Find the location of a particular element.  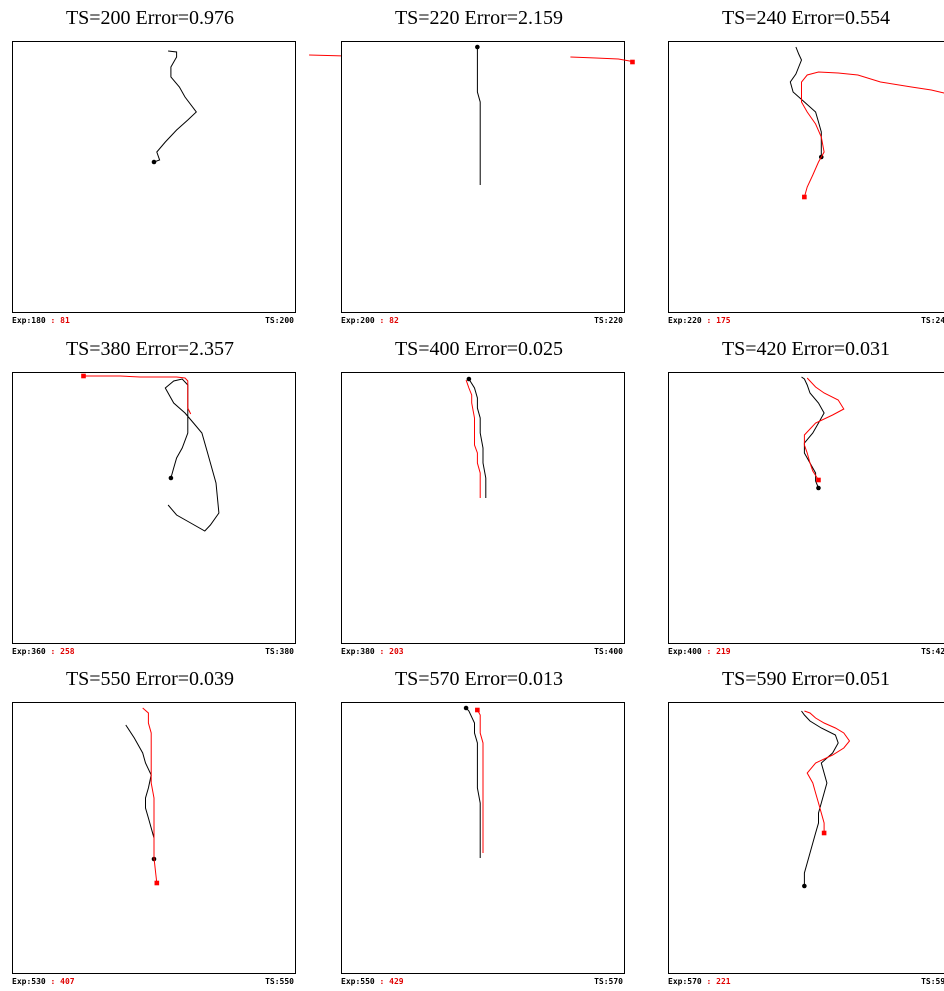

chart-title: TS=550 Error=0.039 is located at coordinates (150, 679).